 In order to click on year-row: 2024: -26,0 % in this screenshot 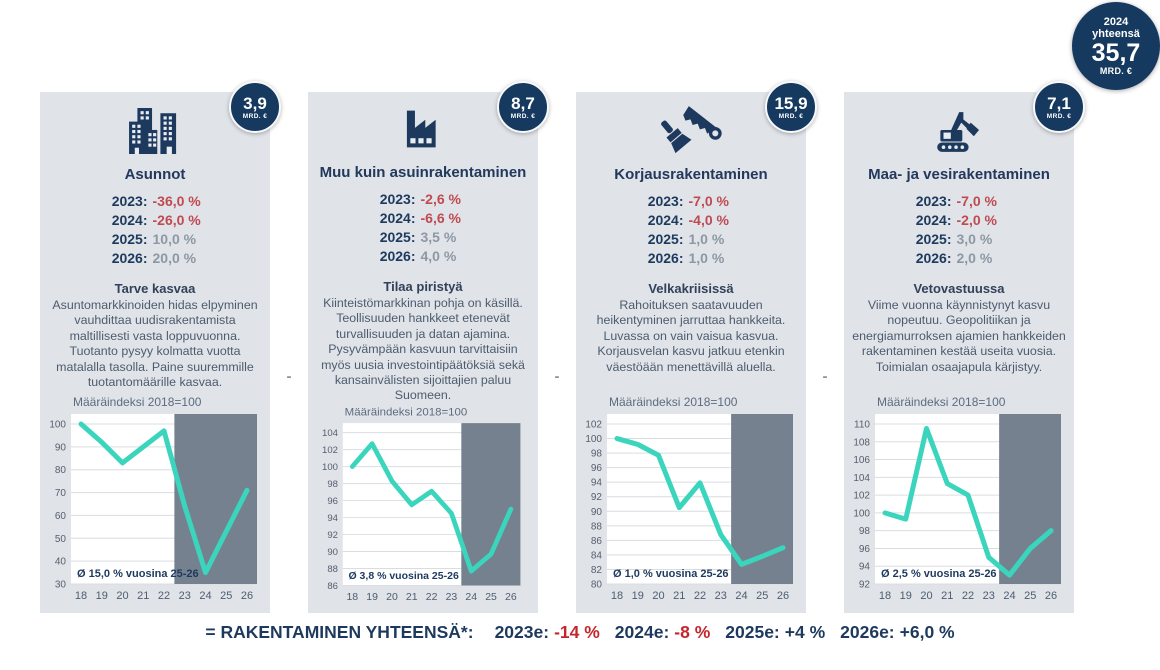, I will do `click(155, 220)`.